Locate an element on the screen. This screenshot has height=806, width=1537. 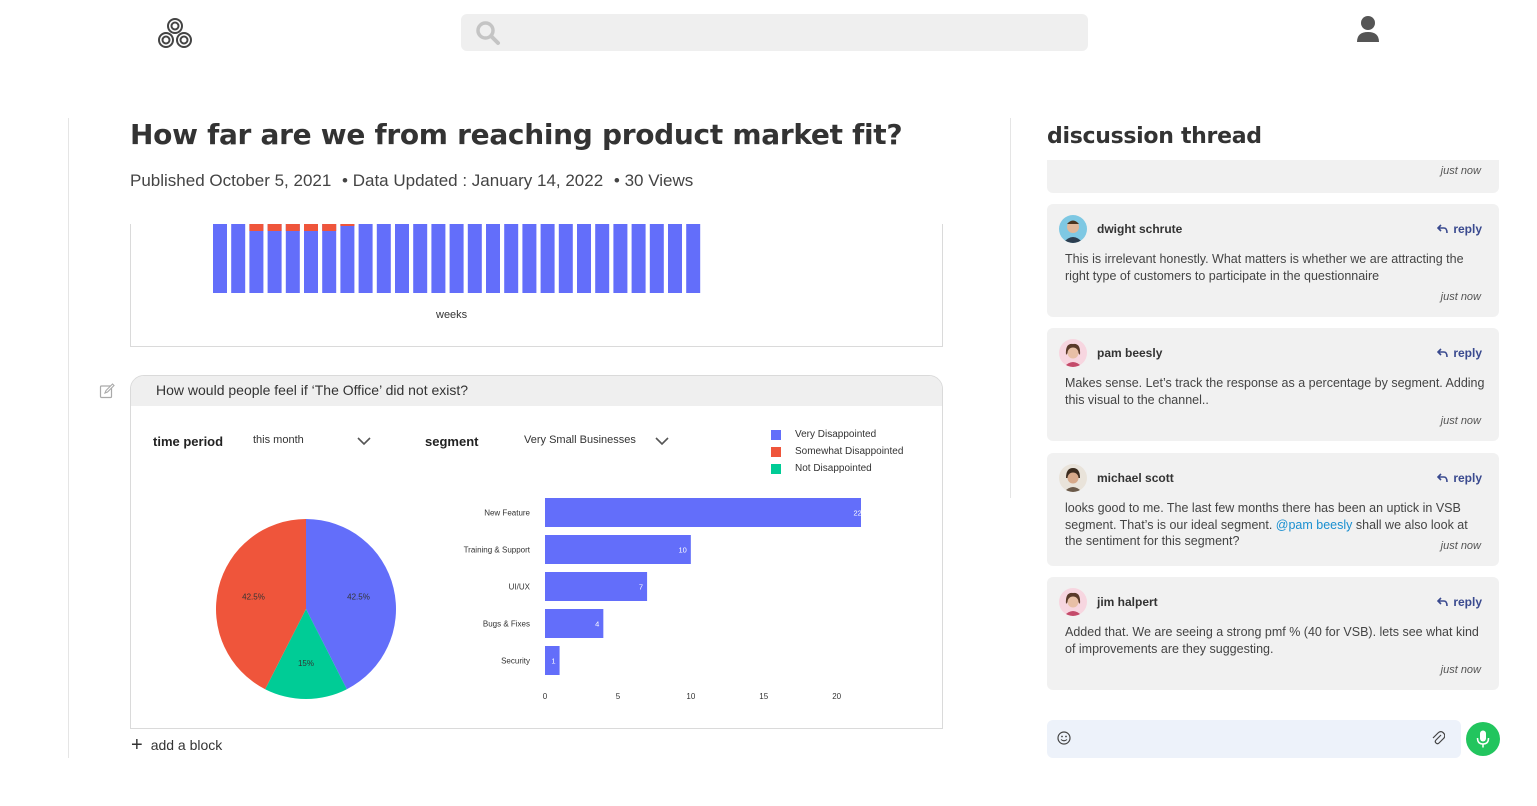
x-tick-label: 0 is located at coordinates (545, 696).